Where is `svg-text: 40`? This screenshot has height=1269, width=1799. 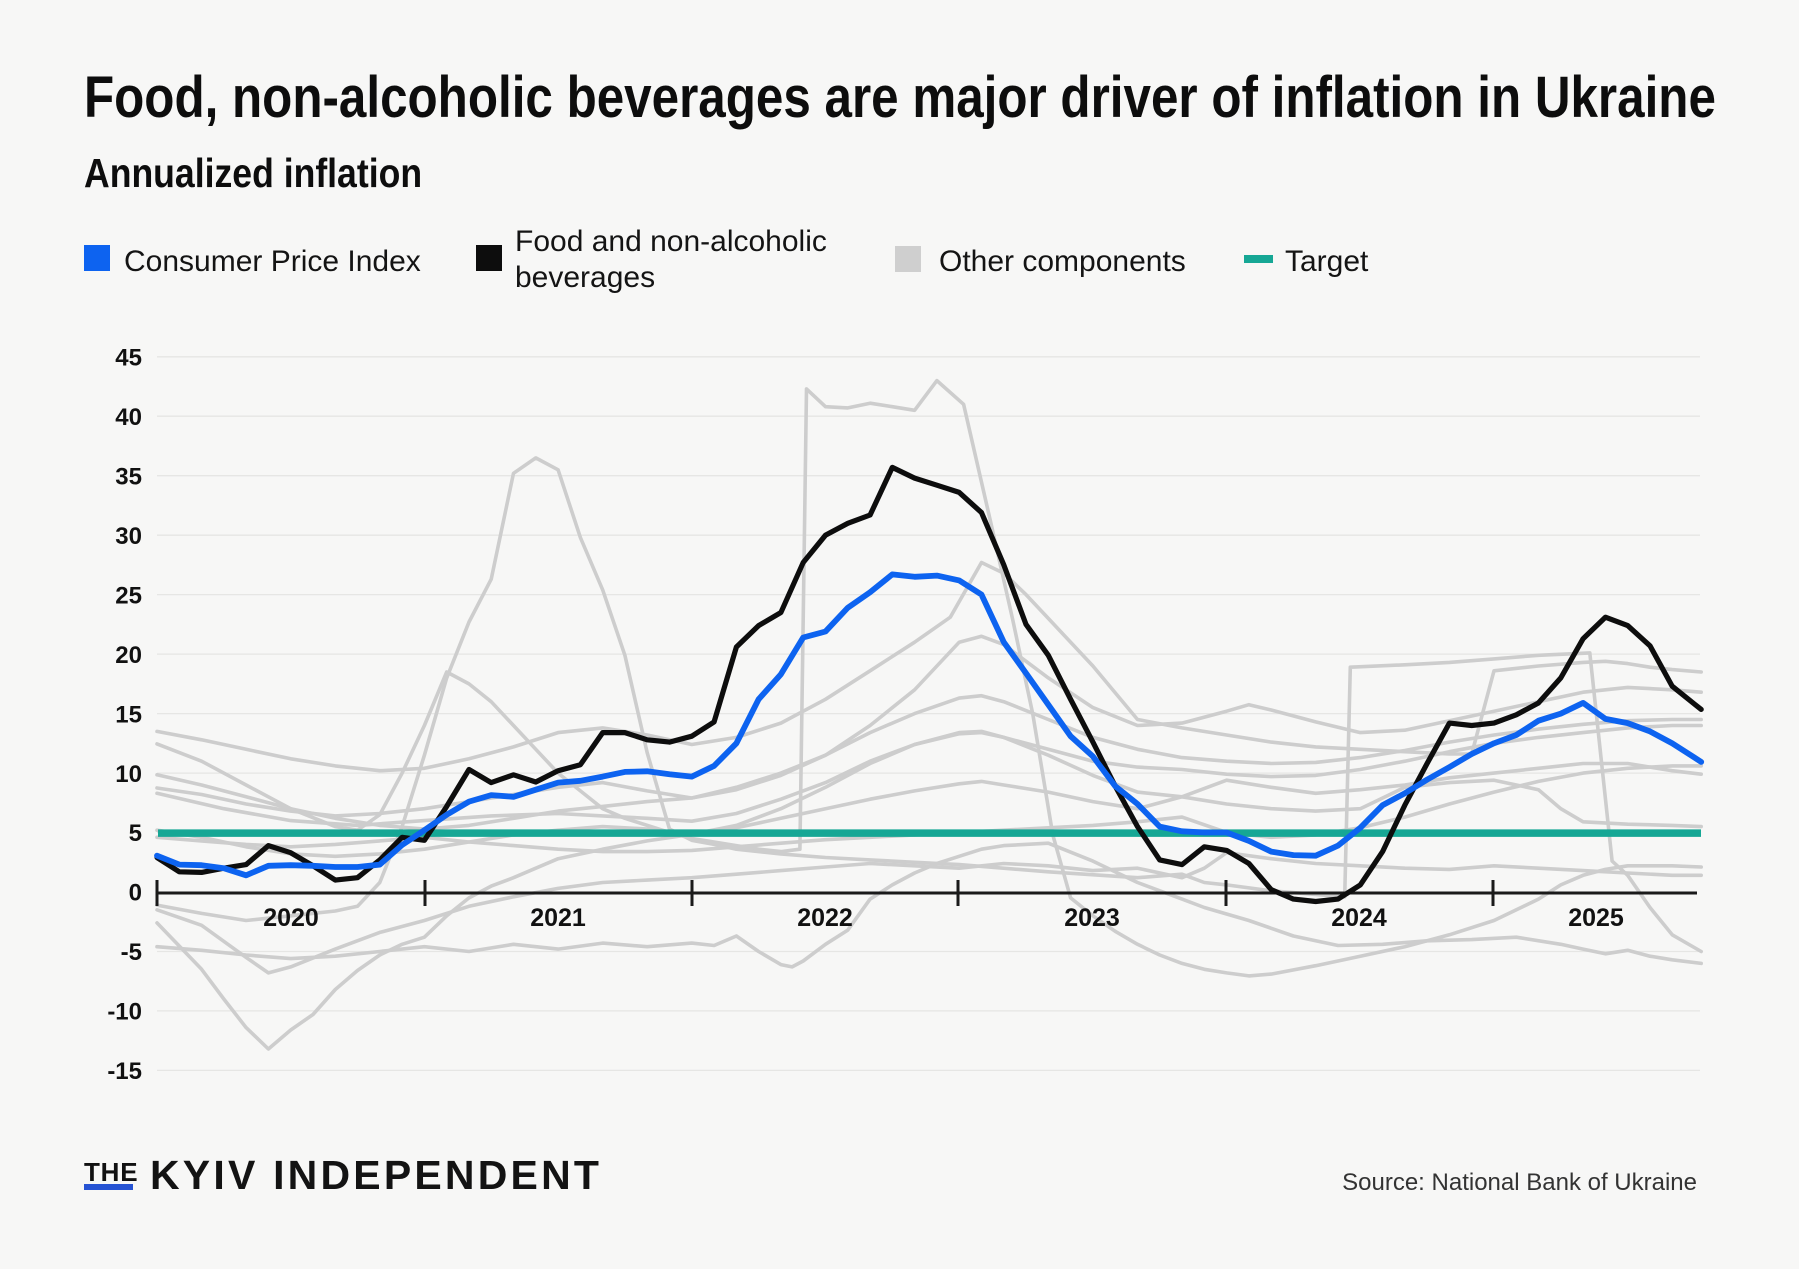
svg-text: 40 is located at coordinates (128, 417).